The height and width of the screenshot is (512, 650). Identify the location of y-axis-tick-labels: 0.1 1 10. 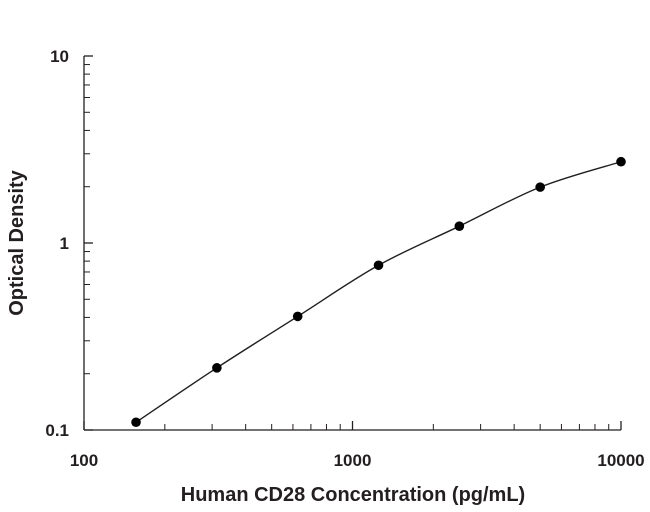
(57, 243).